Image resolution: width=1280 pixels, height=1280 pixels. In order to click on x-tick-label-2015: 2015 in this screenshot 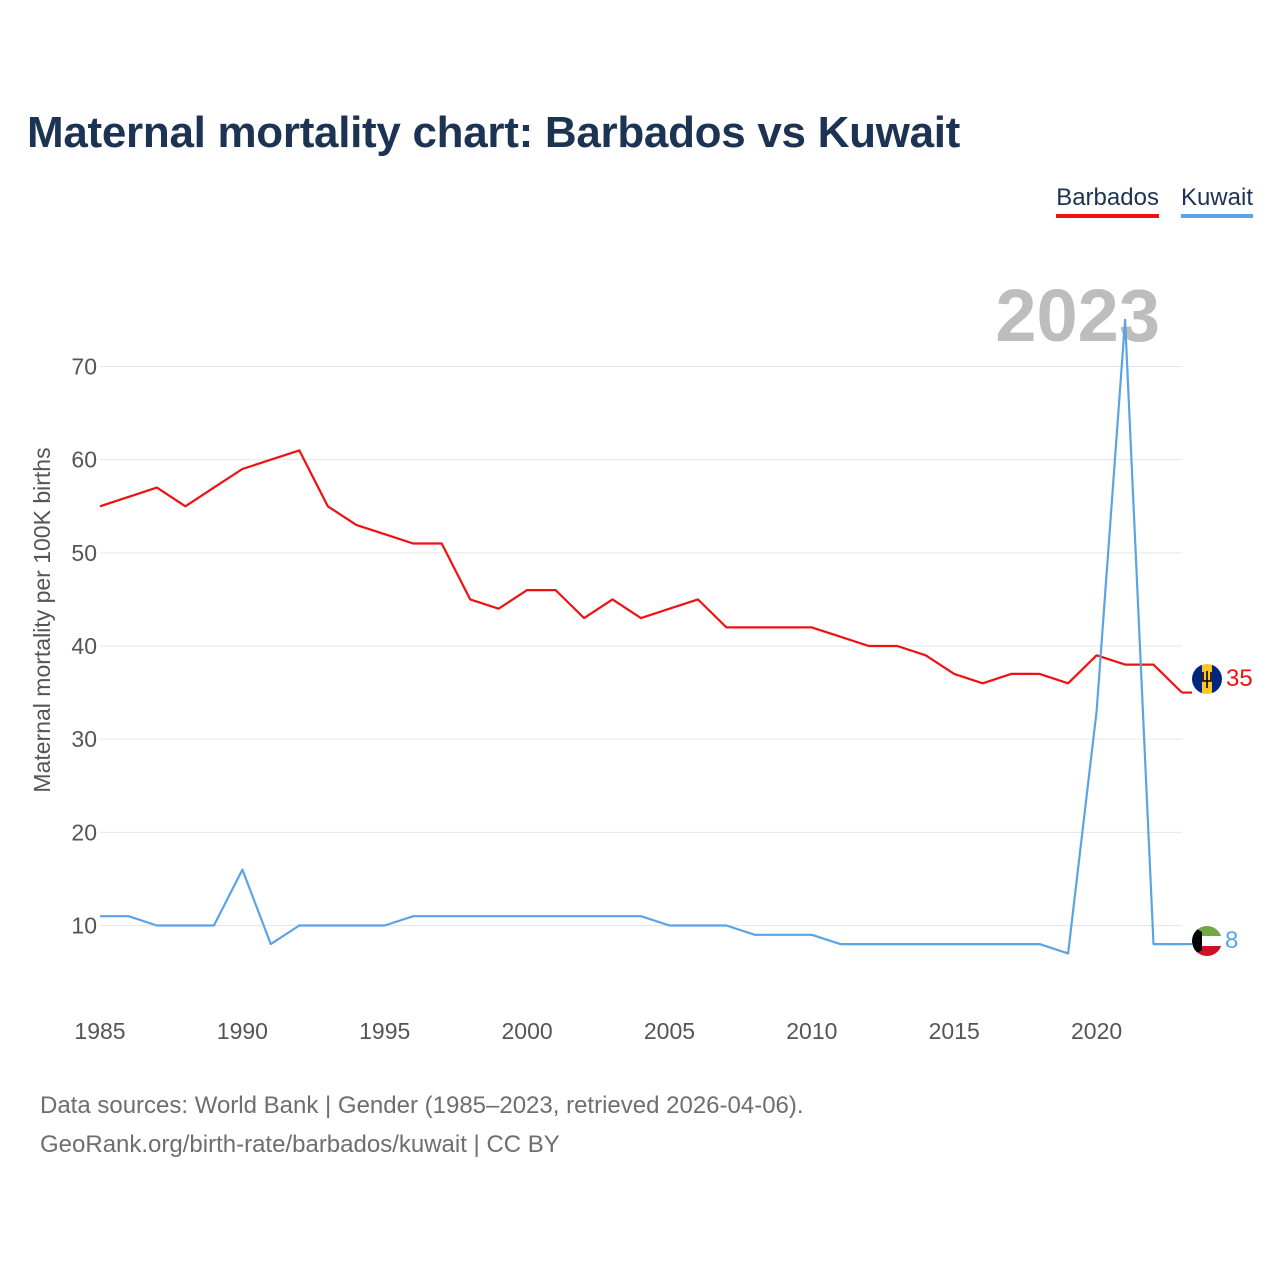, I will do `click(954, 1031)`.